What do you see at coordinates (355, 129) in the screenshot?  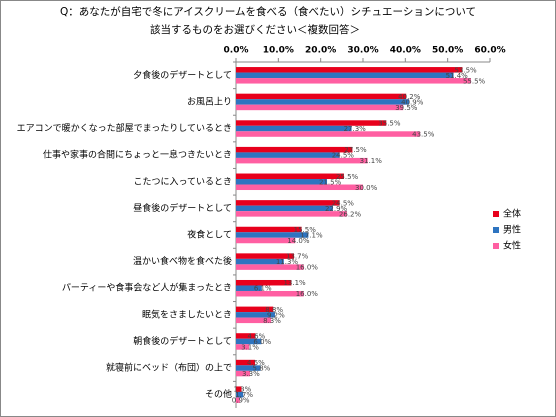 I see `value-label: 27.3%` at bounding box center [355, 129].